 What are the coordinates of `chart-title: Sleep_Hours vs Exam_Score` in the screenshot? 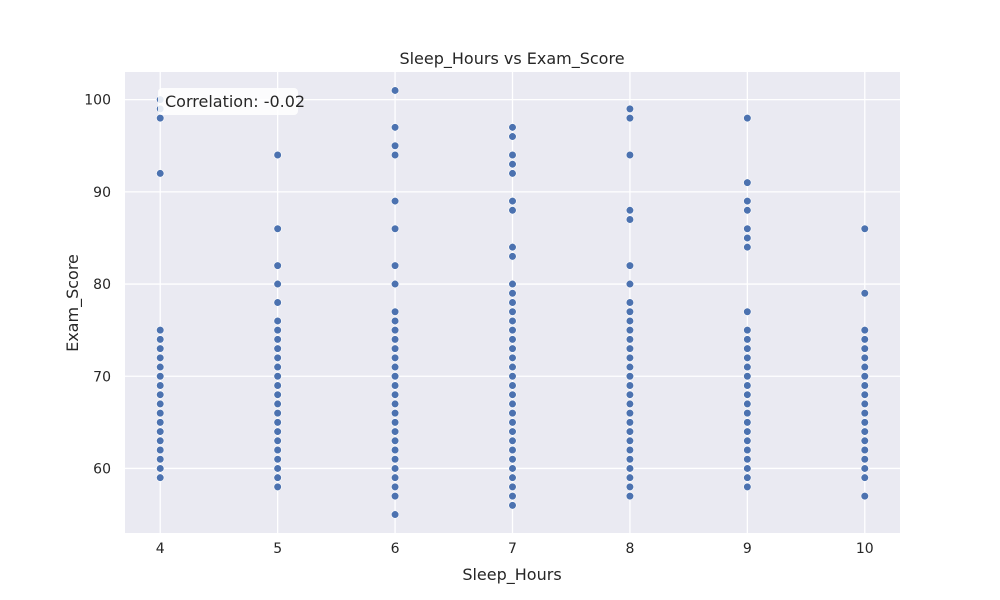 It's located at (511, 59).